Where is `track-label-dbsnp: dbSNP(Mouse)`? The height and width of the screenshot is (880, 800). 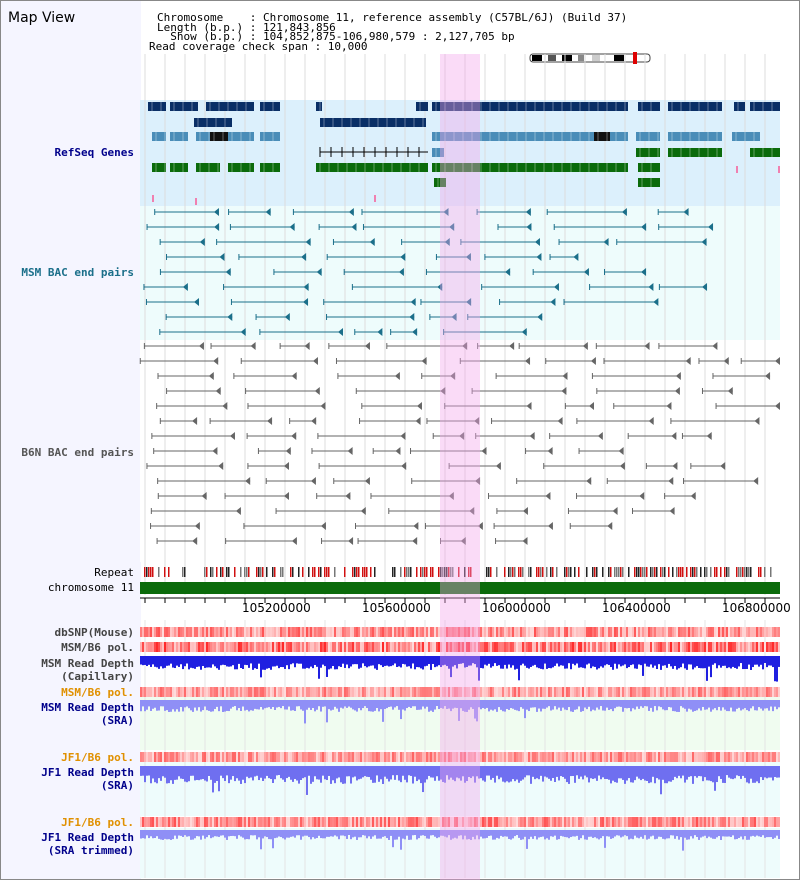 track-label-dbsnp: dbSNP(Mouse) is located at coordinates (94, 632).